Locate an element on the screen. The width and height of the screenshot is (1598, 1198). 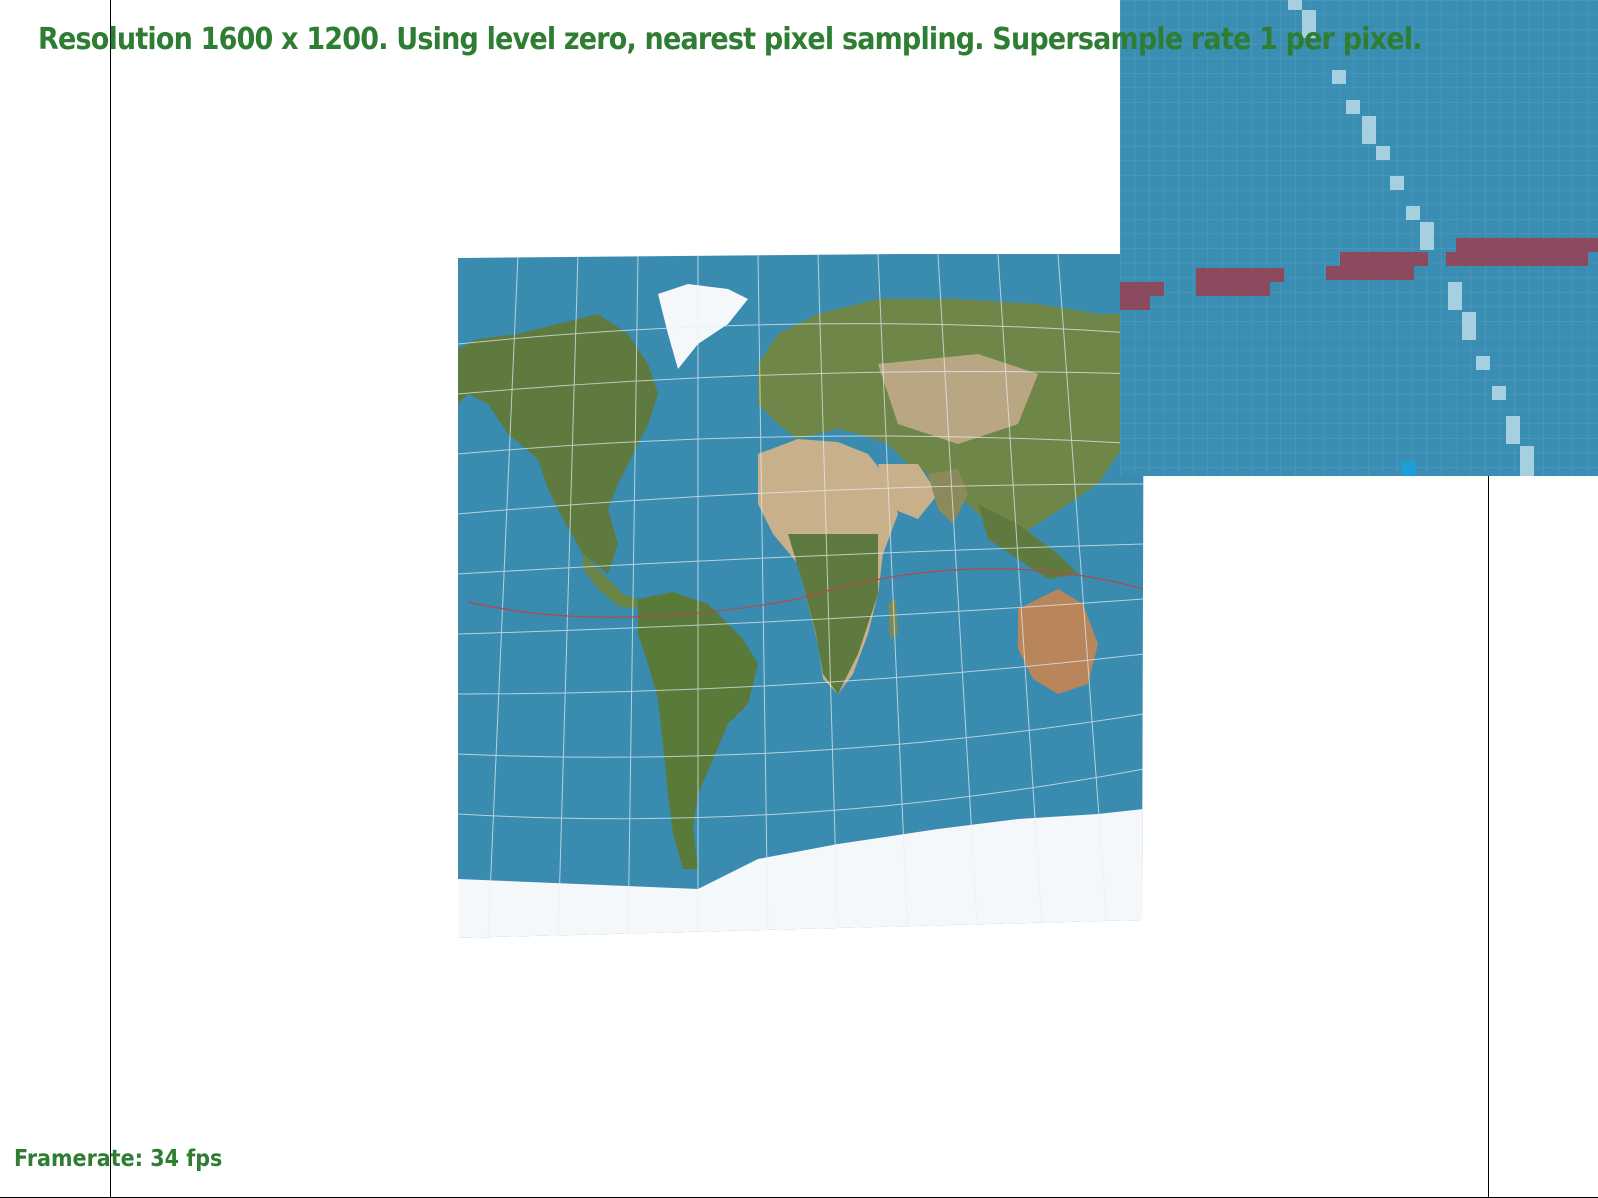
north-america is located at coordinates (558, 444).